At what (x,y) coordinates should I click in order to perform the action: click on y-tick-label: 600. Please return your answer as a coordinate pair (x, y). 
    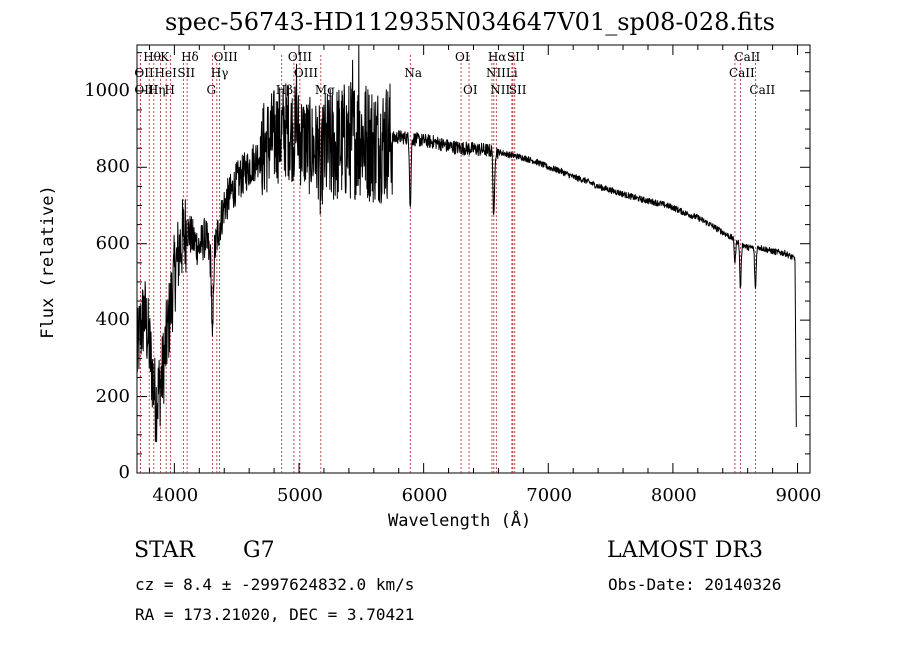
    Looking at the image, I should click on (112, 243).